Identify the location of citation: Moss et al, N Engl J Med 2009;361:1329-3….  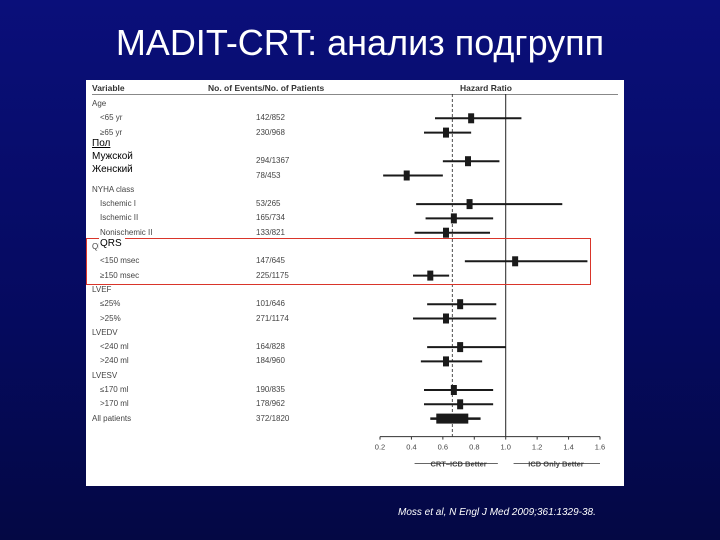
(497, 512).